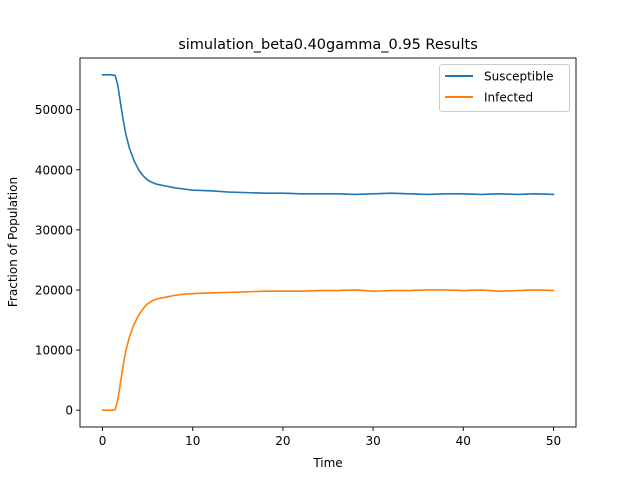  Describe the element at coordinates (504, 88) in the screenshot. I see `legend: Susceptible Infected` at that location.